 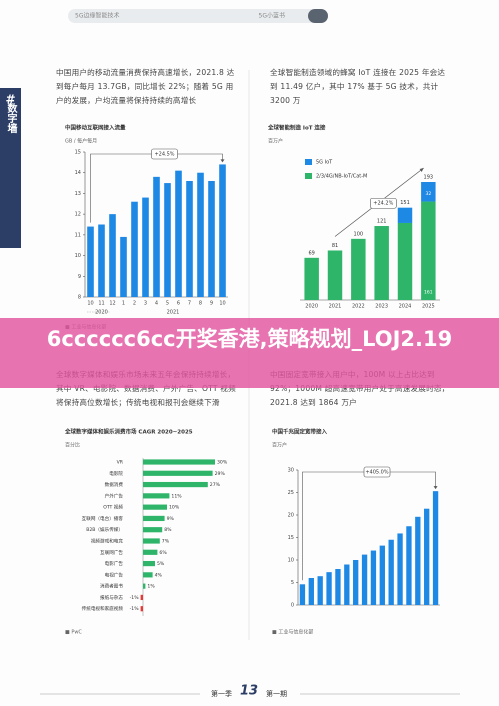 What do you see at coordinates (377, 472) in the screenshot?
I see `annotation-box` at bounding box center [377, 472].